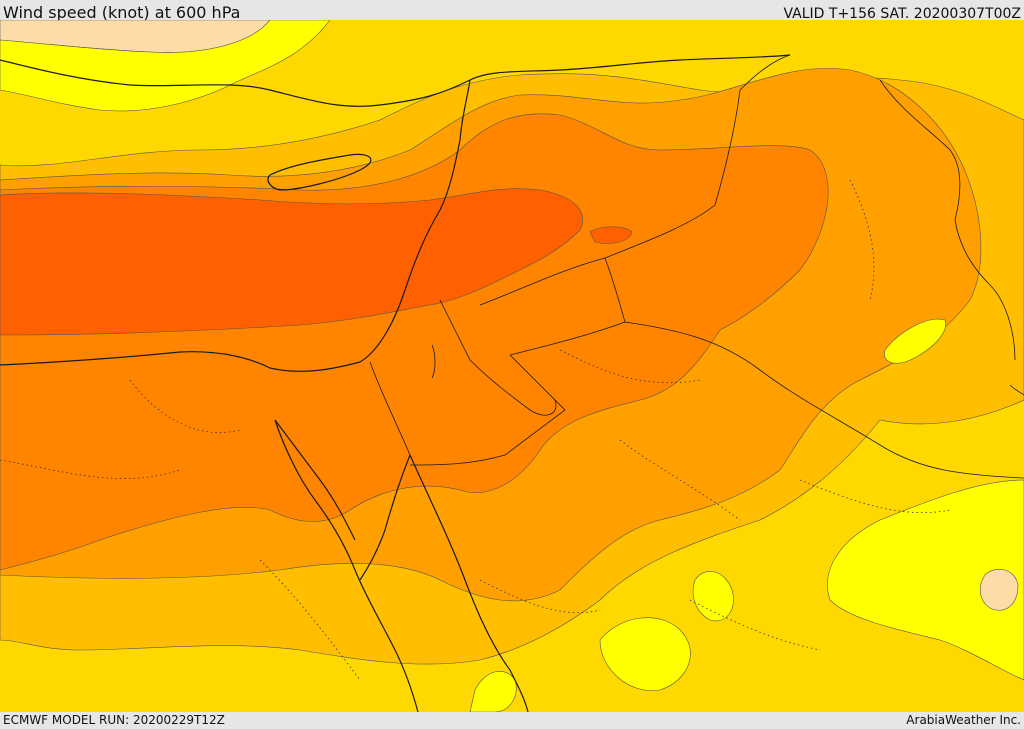  What do you see at coordinates (498, 357) in the screenshot?
I see `border-jordan` at bounding box center [498, 357].